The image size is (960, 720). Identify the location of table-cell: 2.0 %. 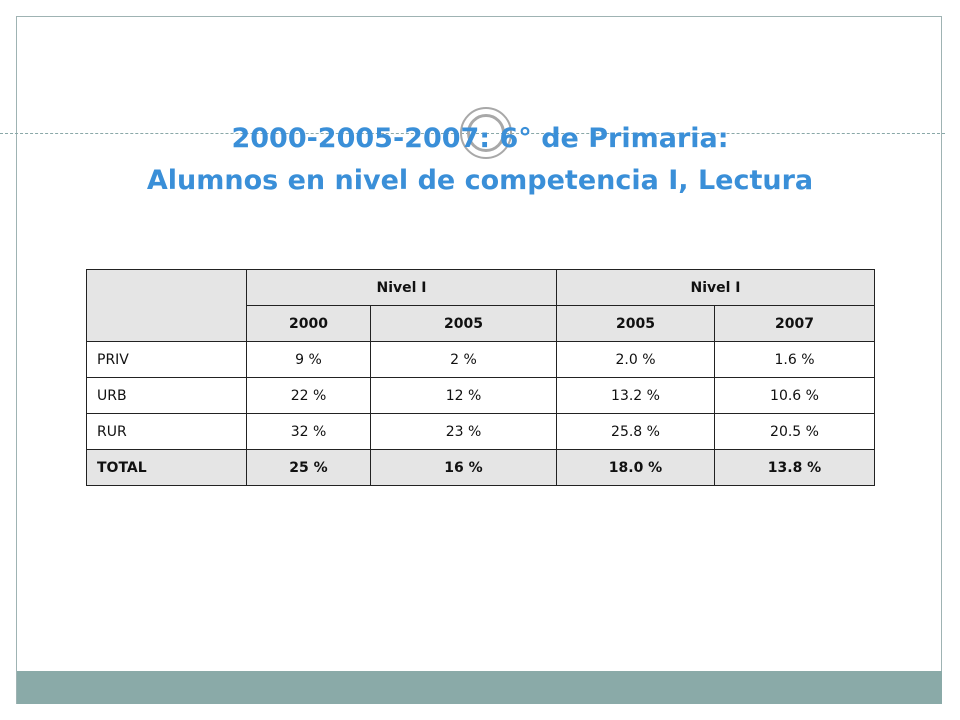
(635, 359).